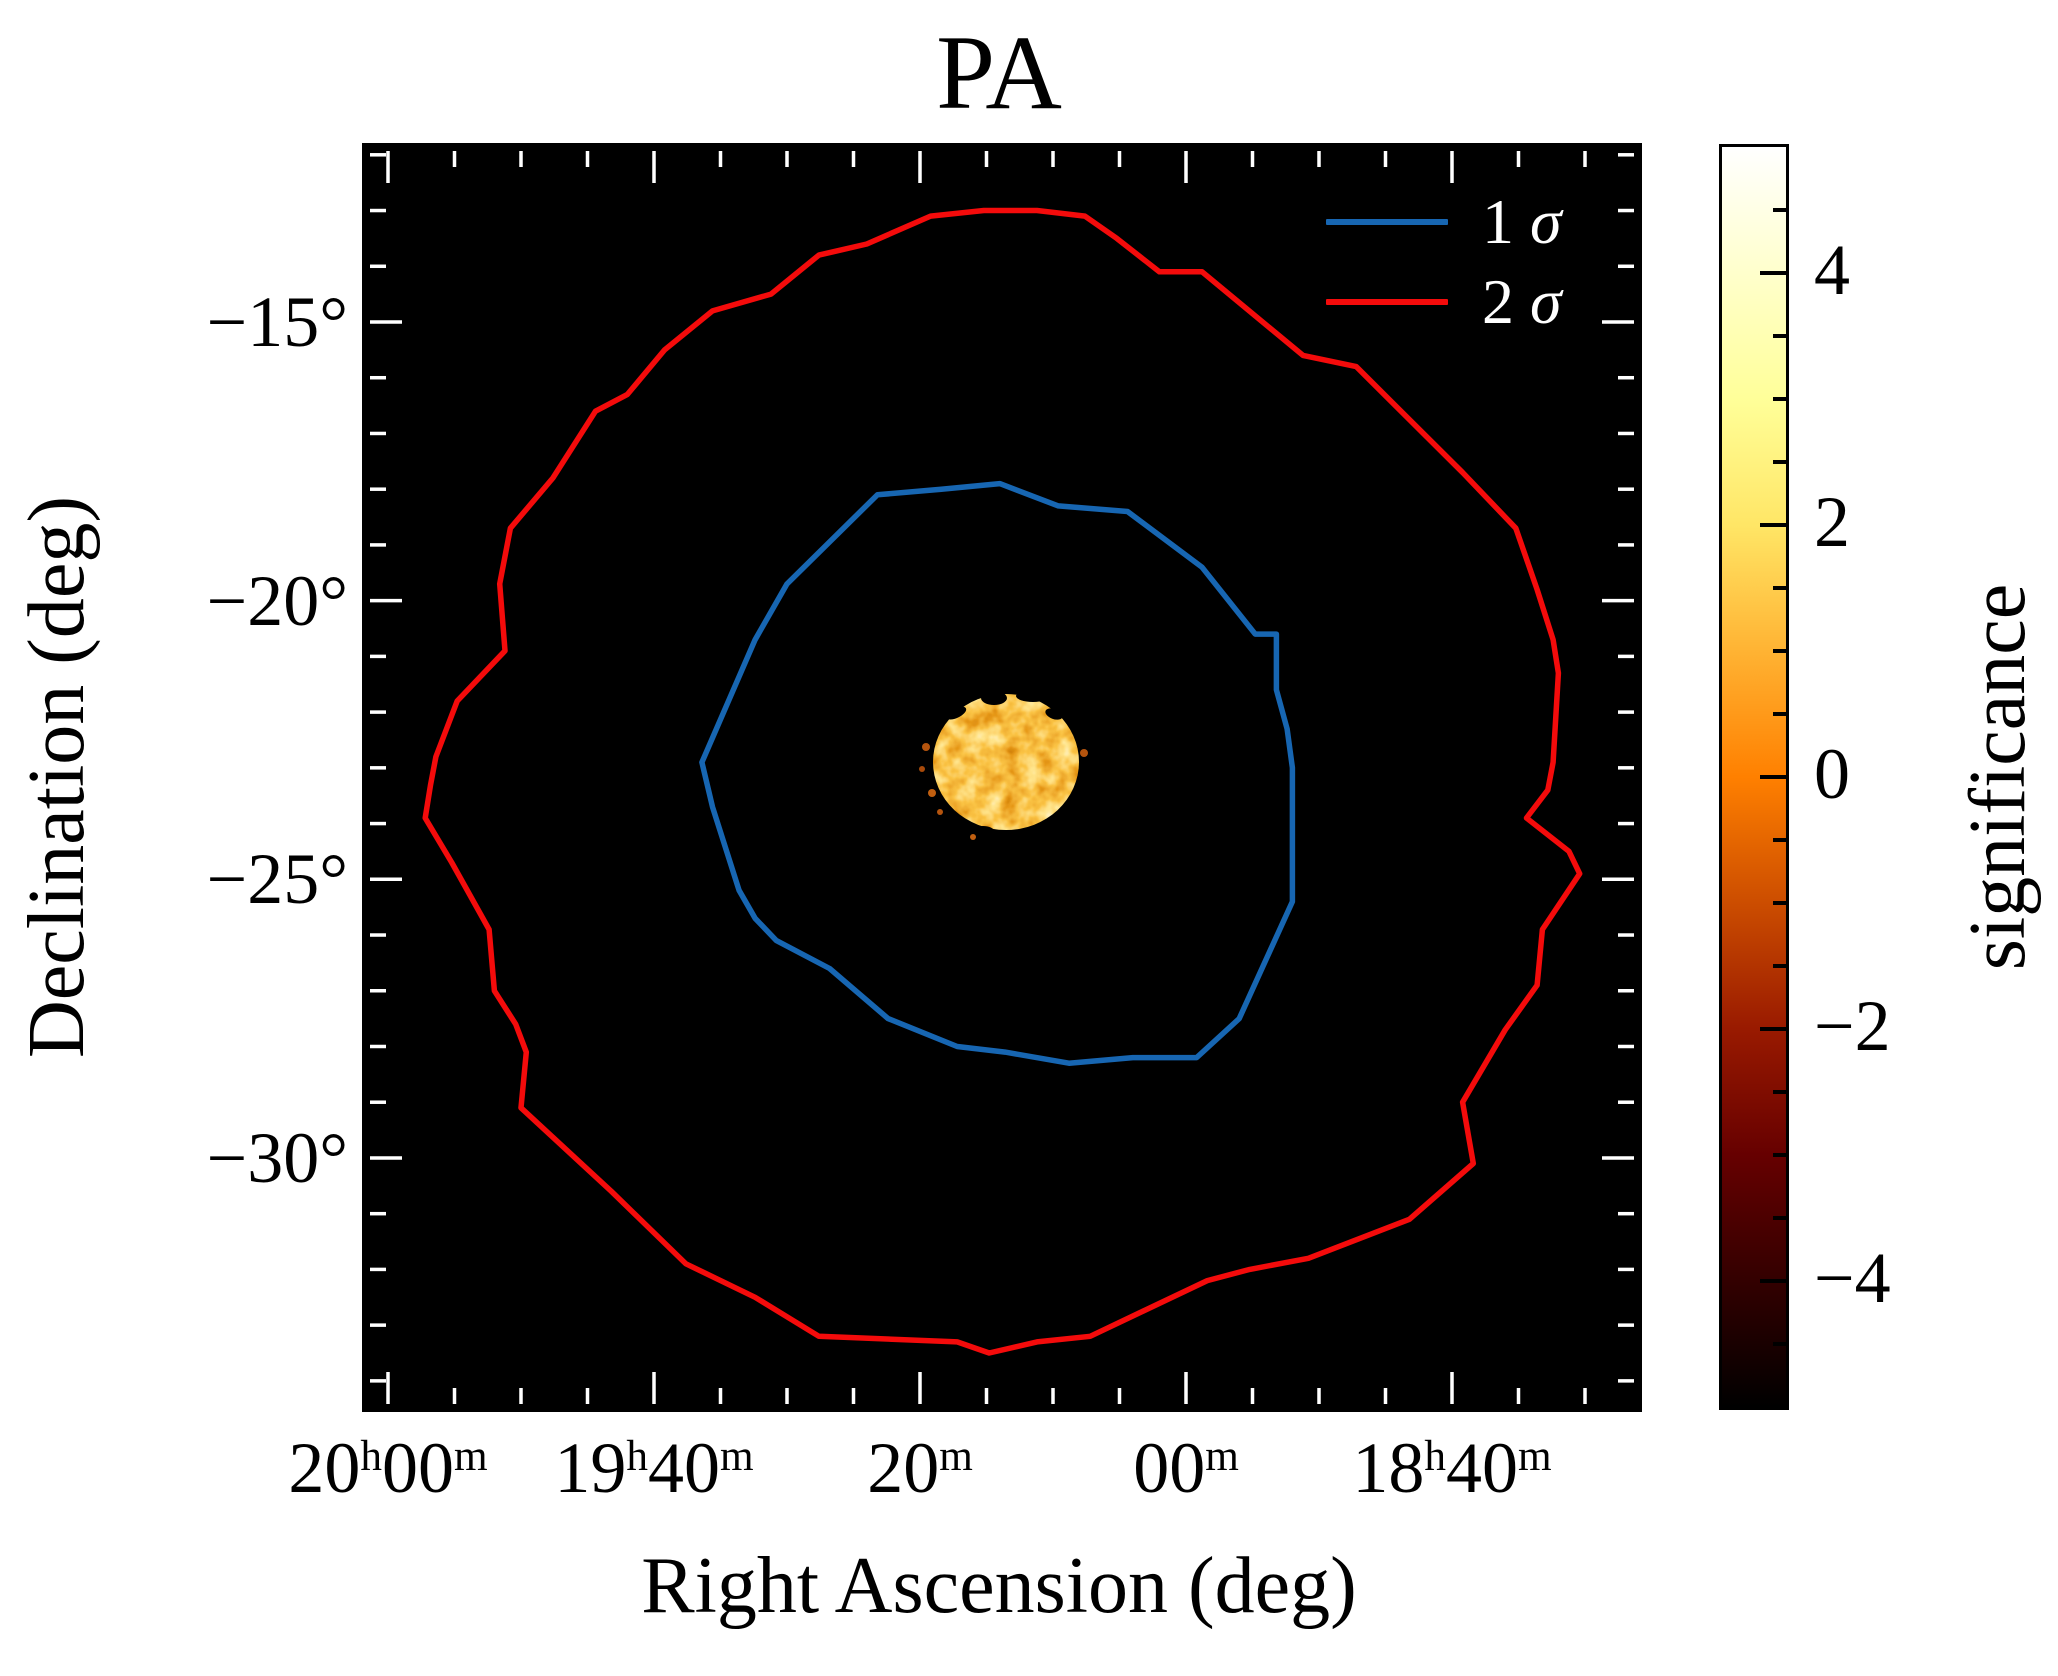 The image size is (2058, 1676). Describe the element at coordinates (1506, 221) in the screenshot. I see `legend-label-1sigma: 1` at that location.